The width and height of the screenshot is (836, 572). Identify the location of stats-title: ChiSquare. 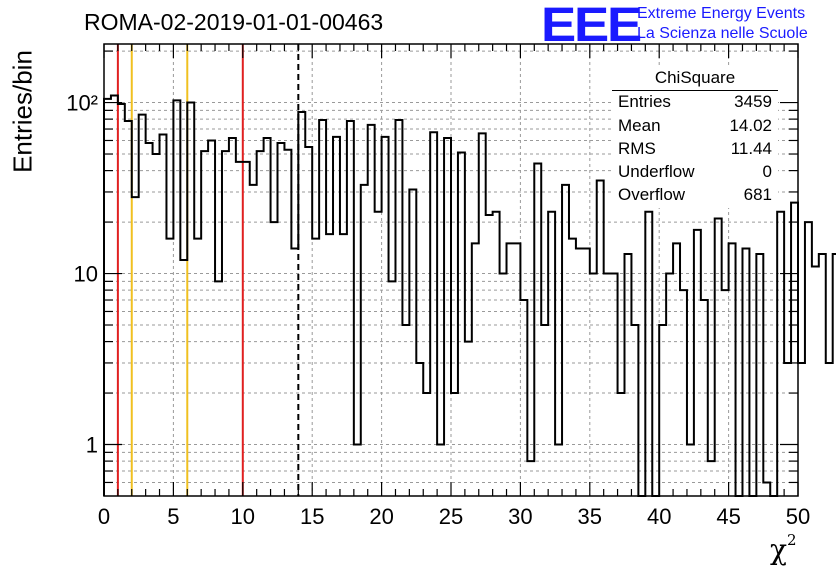
(695, 77).